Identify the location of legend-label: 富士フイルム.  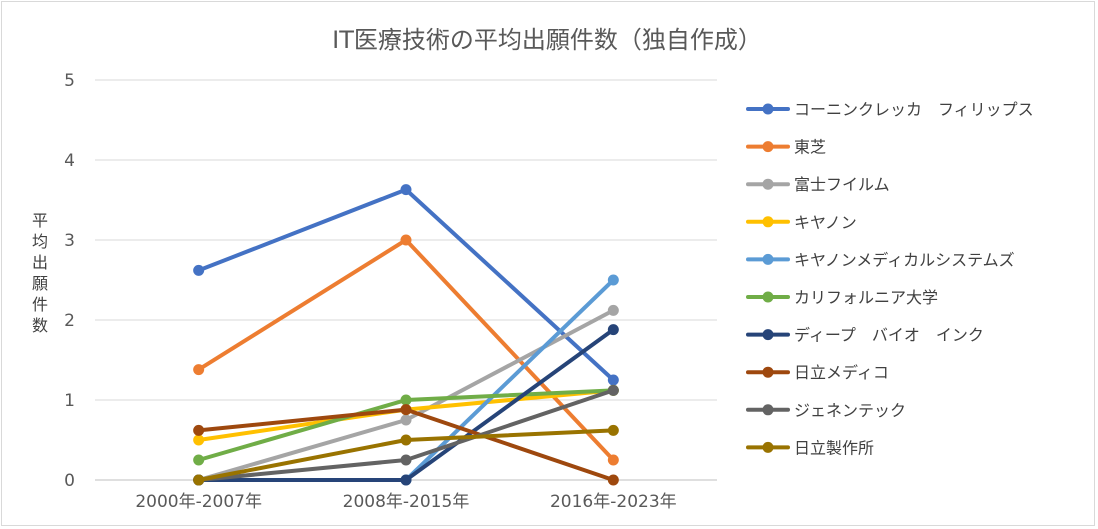
(842, 184).